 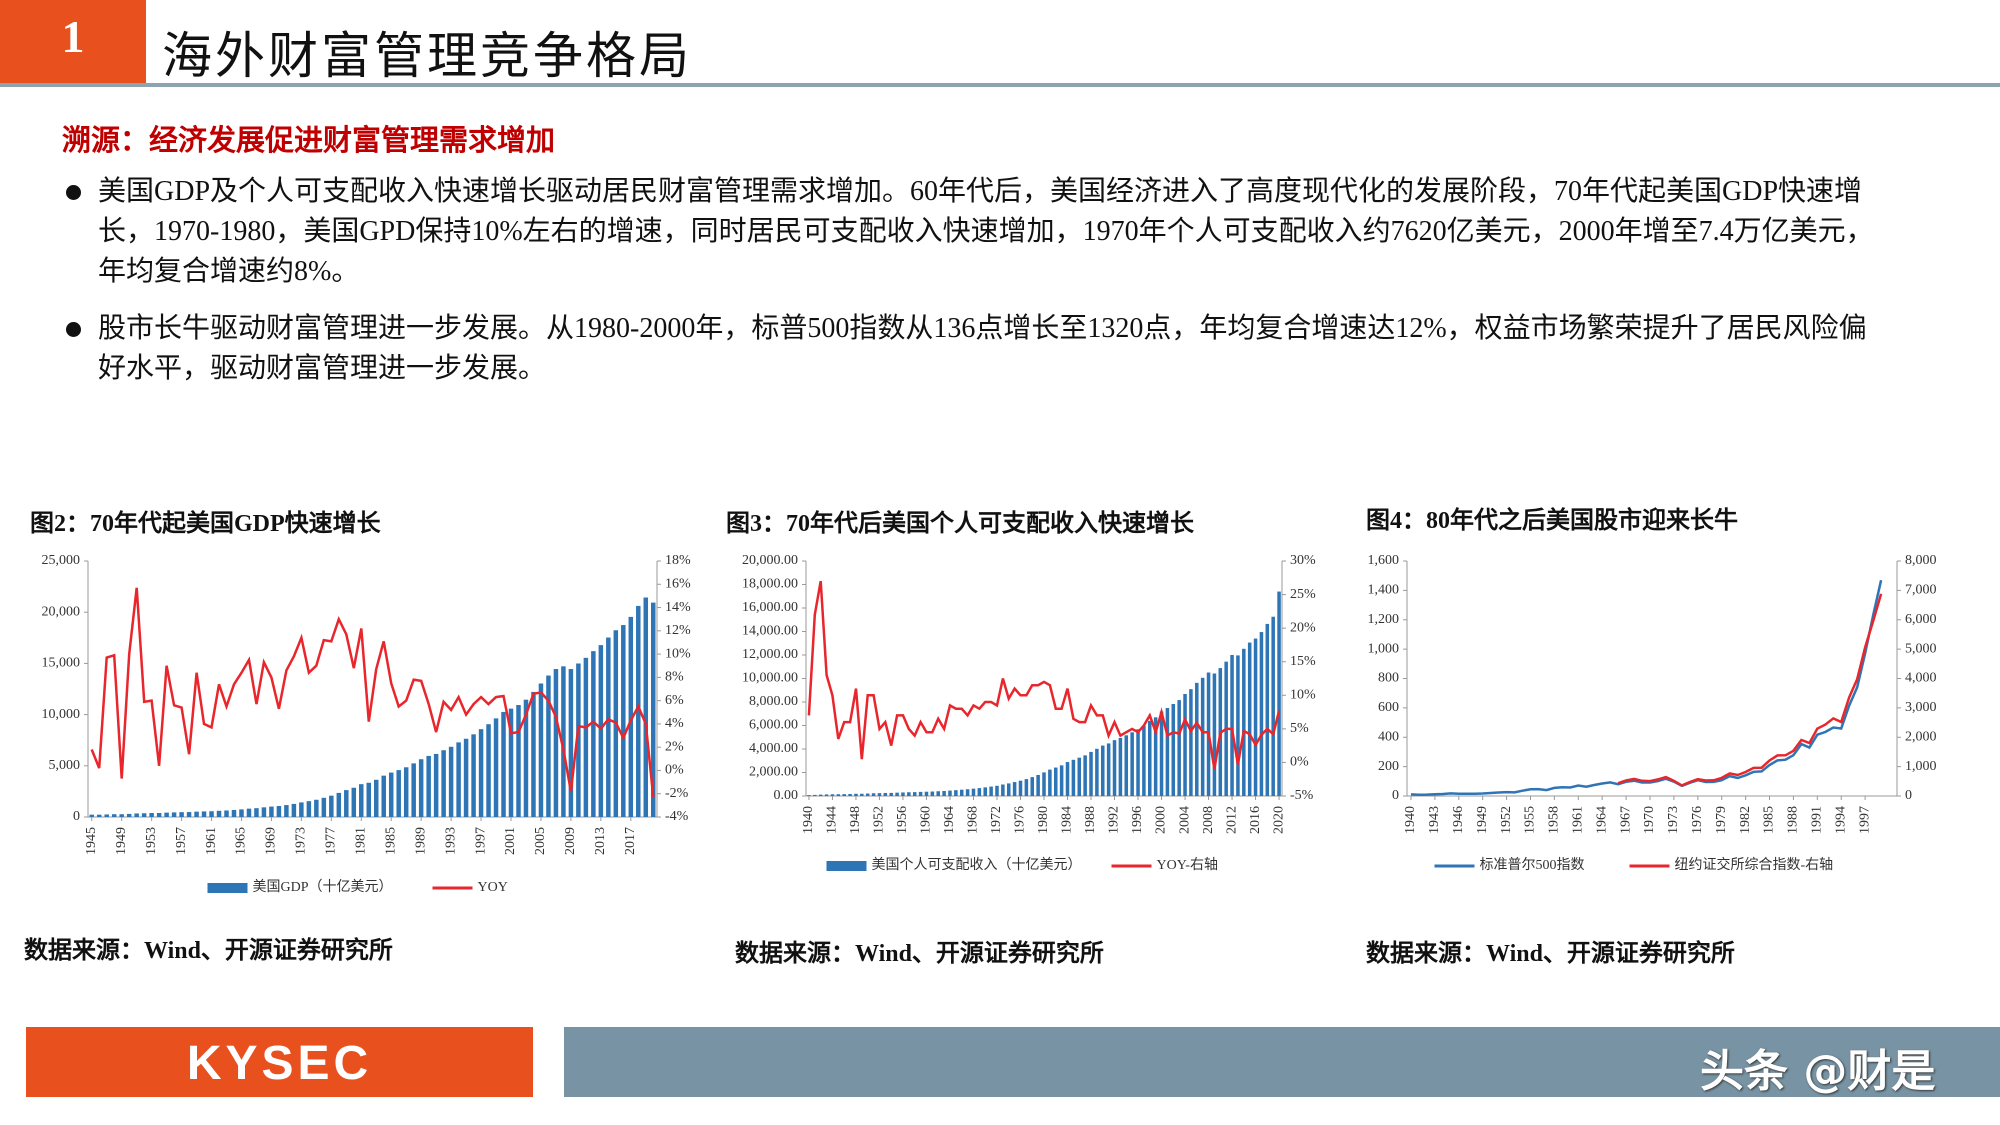 What do you see at coordinates (540, 841) in the screenshot?
I see `x-tick-label: 2005` at bounding box center [540, 841].